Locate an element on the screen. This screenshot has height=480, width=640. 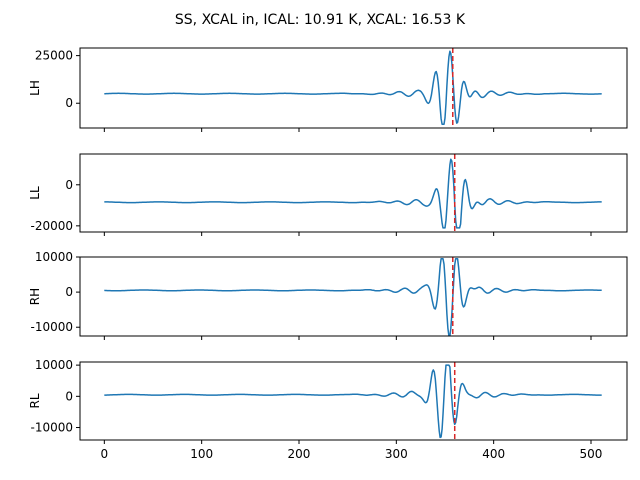
series-line-ll is located at coordinates (353, 193).